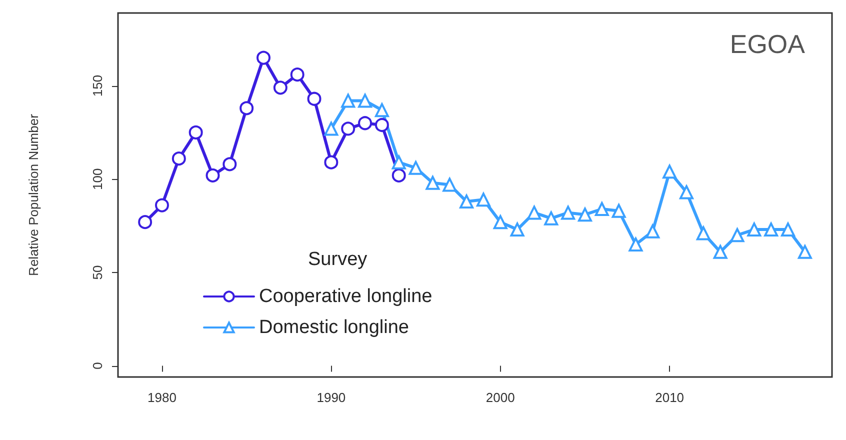 The height and width of the screenshot is (440, 846). What do you see at coordinates (97, 179) in the screenshot?
I see `y-tick-label: 100` at bounding box center [97, 179].